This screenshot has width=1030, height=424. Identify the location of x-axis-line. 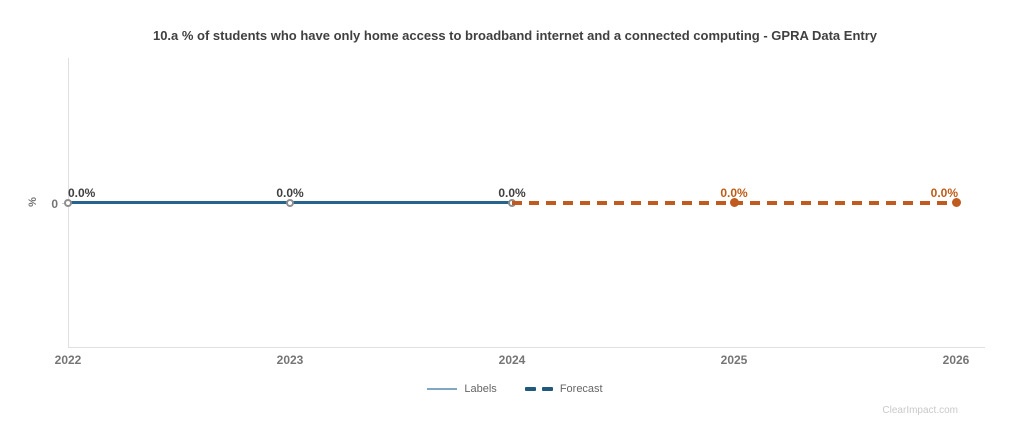
(526, 347).